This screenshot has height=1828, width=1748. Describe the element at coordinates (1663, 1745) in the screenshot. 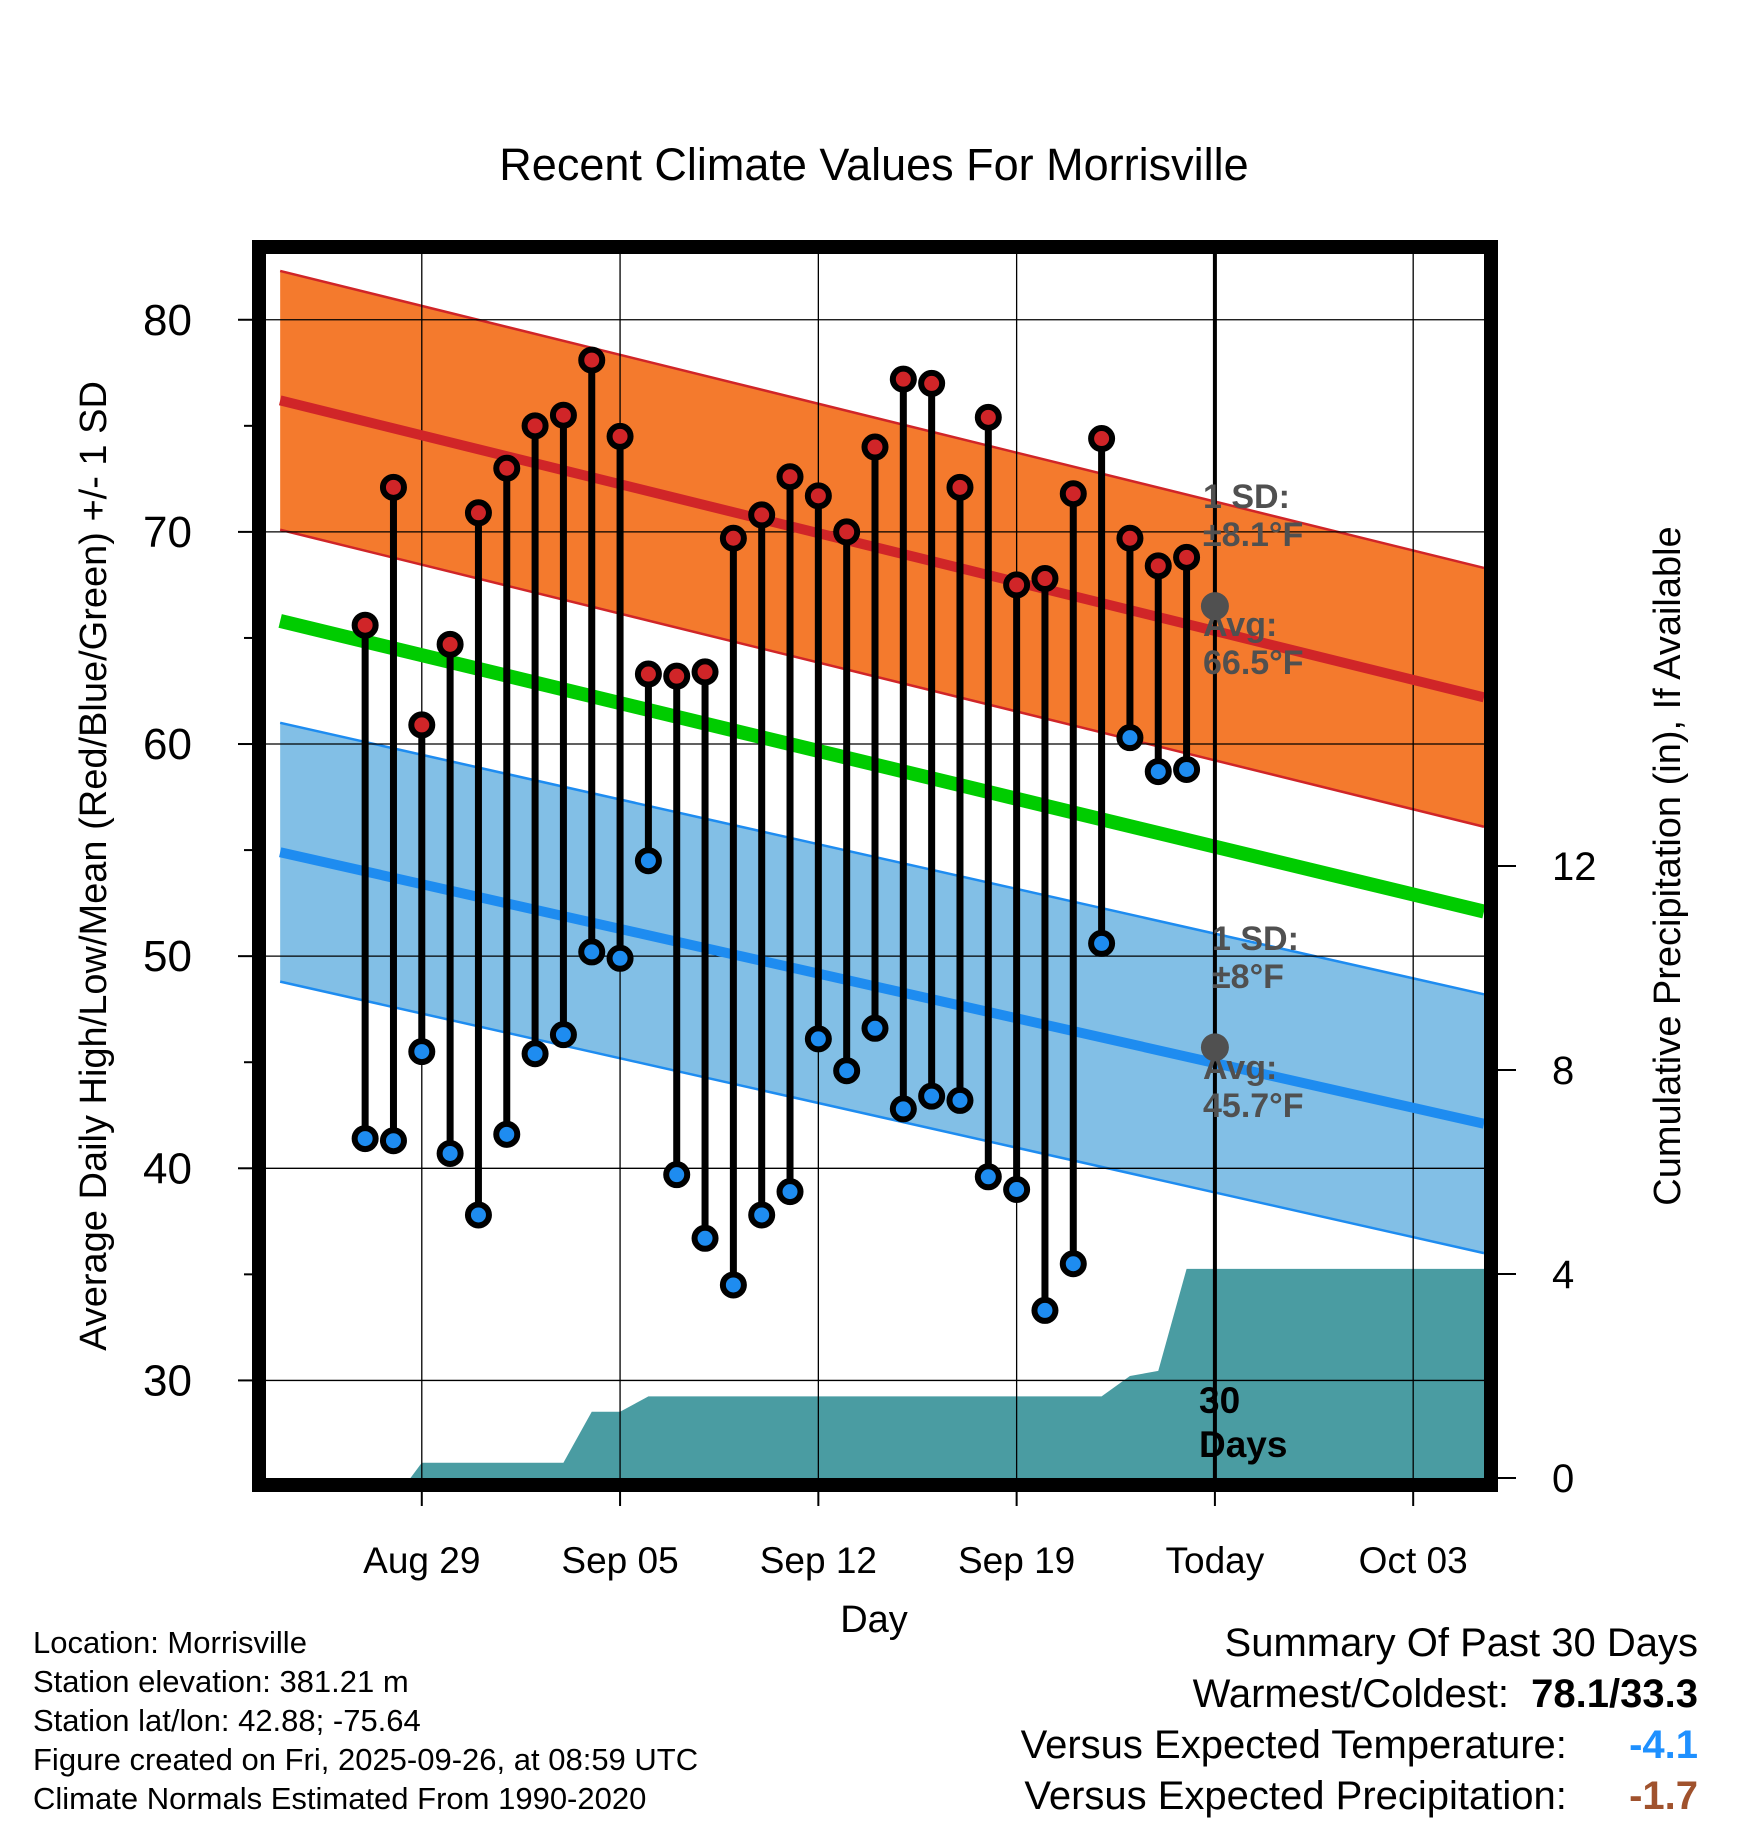

I see `versus-temp-value: -4.1` at that location.